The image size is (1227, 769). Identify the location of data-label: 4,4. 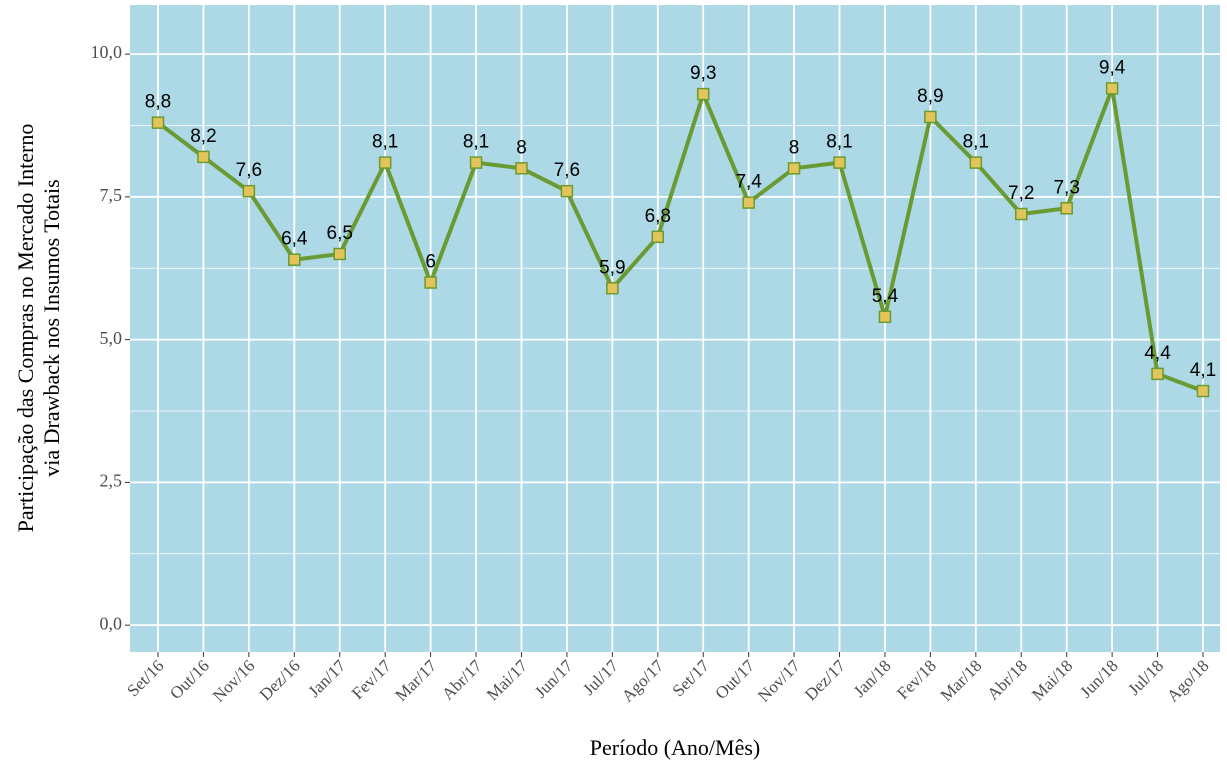
(1157, 353).